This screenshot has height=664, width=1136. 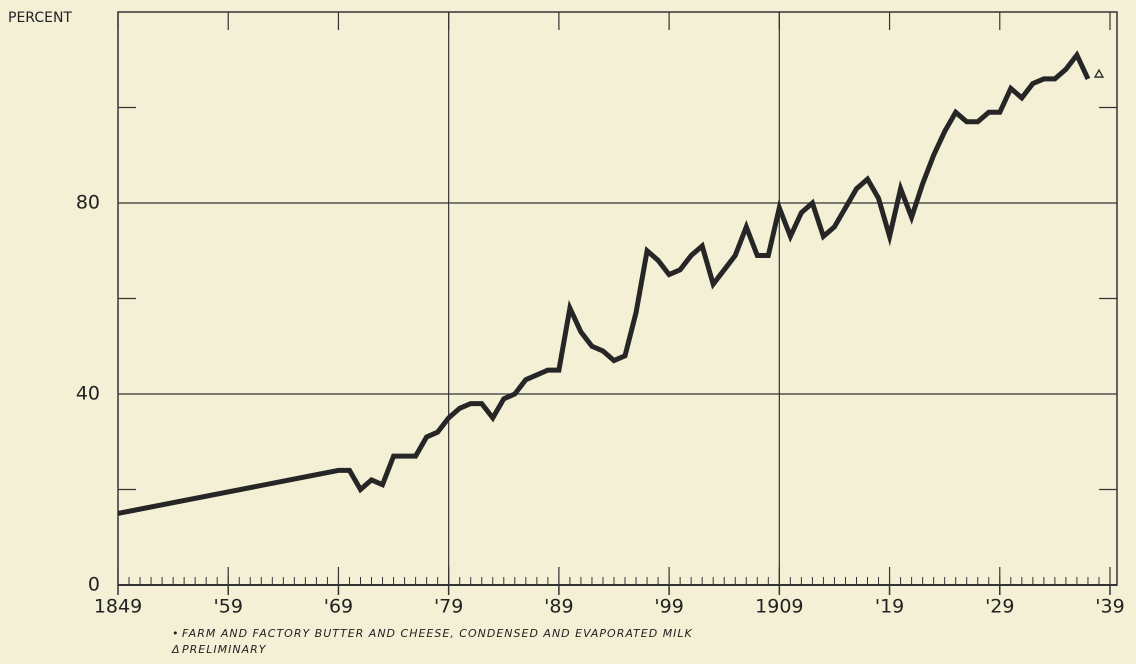 What do you see at coordinates (779, 607) in the screenshot?
I see `x-tick-label: 1909` at bounding box center [779, 607].